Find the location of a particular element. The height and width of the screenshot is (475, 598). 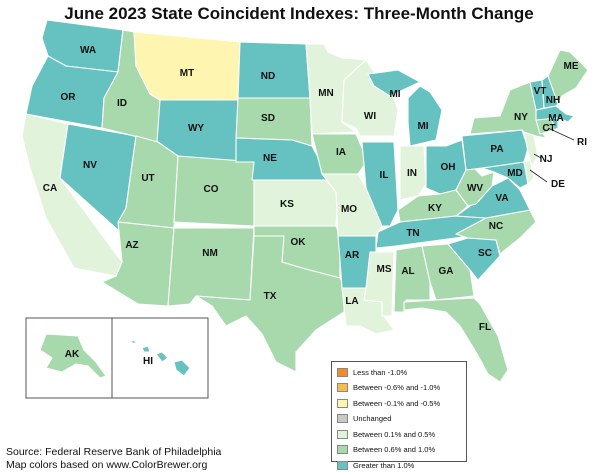

legend-label: Greater than 1.0% is located at coordinates (384, 466).